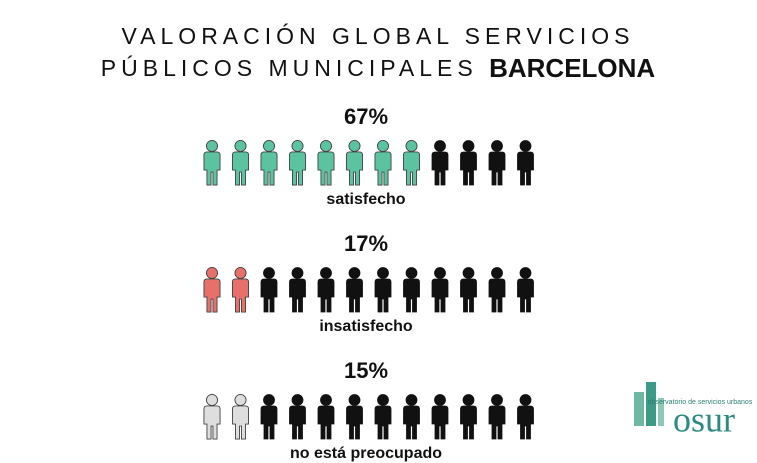 This screenshot has height=463, width=757. What do you see at coordinates (378, 36) in the screenshot?
I see `chart-title: VALORACIÓN GLOBAL SERVICIOS` at bounding box center [378, 36].